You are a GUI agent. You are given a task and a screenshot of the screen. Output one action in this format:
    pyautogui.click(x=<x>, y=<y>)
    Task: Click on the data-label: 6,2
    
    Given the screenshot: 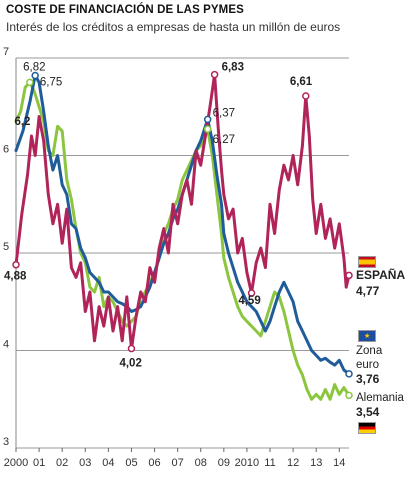 What is the action you would take?
    pyautogui.click(x=22, y=122)
    